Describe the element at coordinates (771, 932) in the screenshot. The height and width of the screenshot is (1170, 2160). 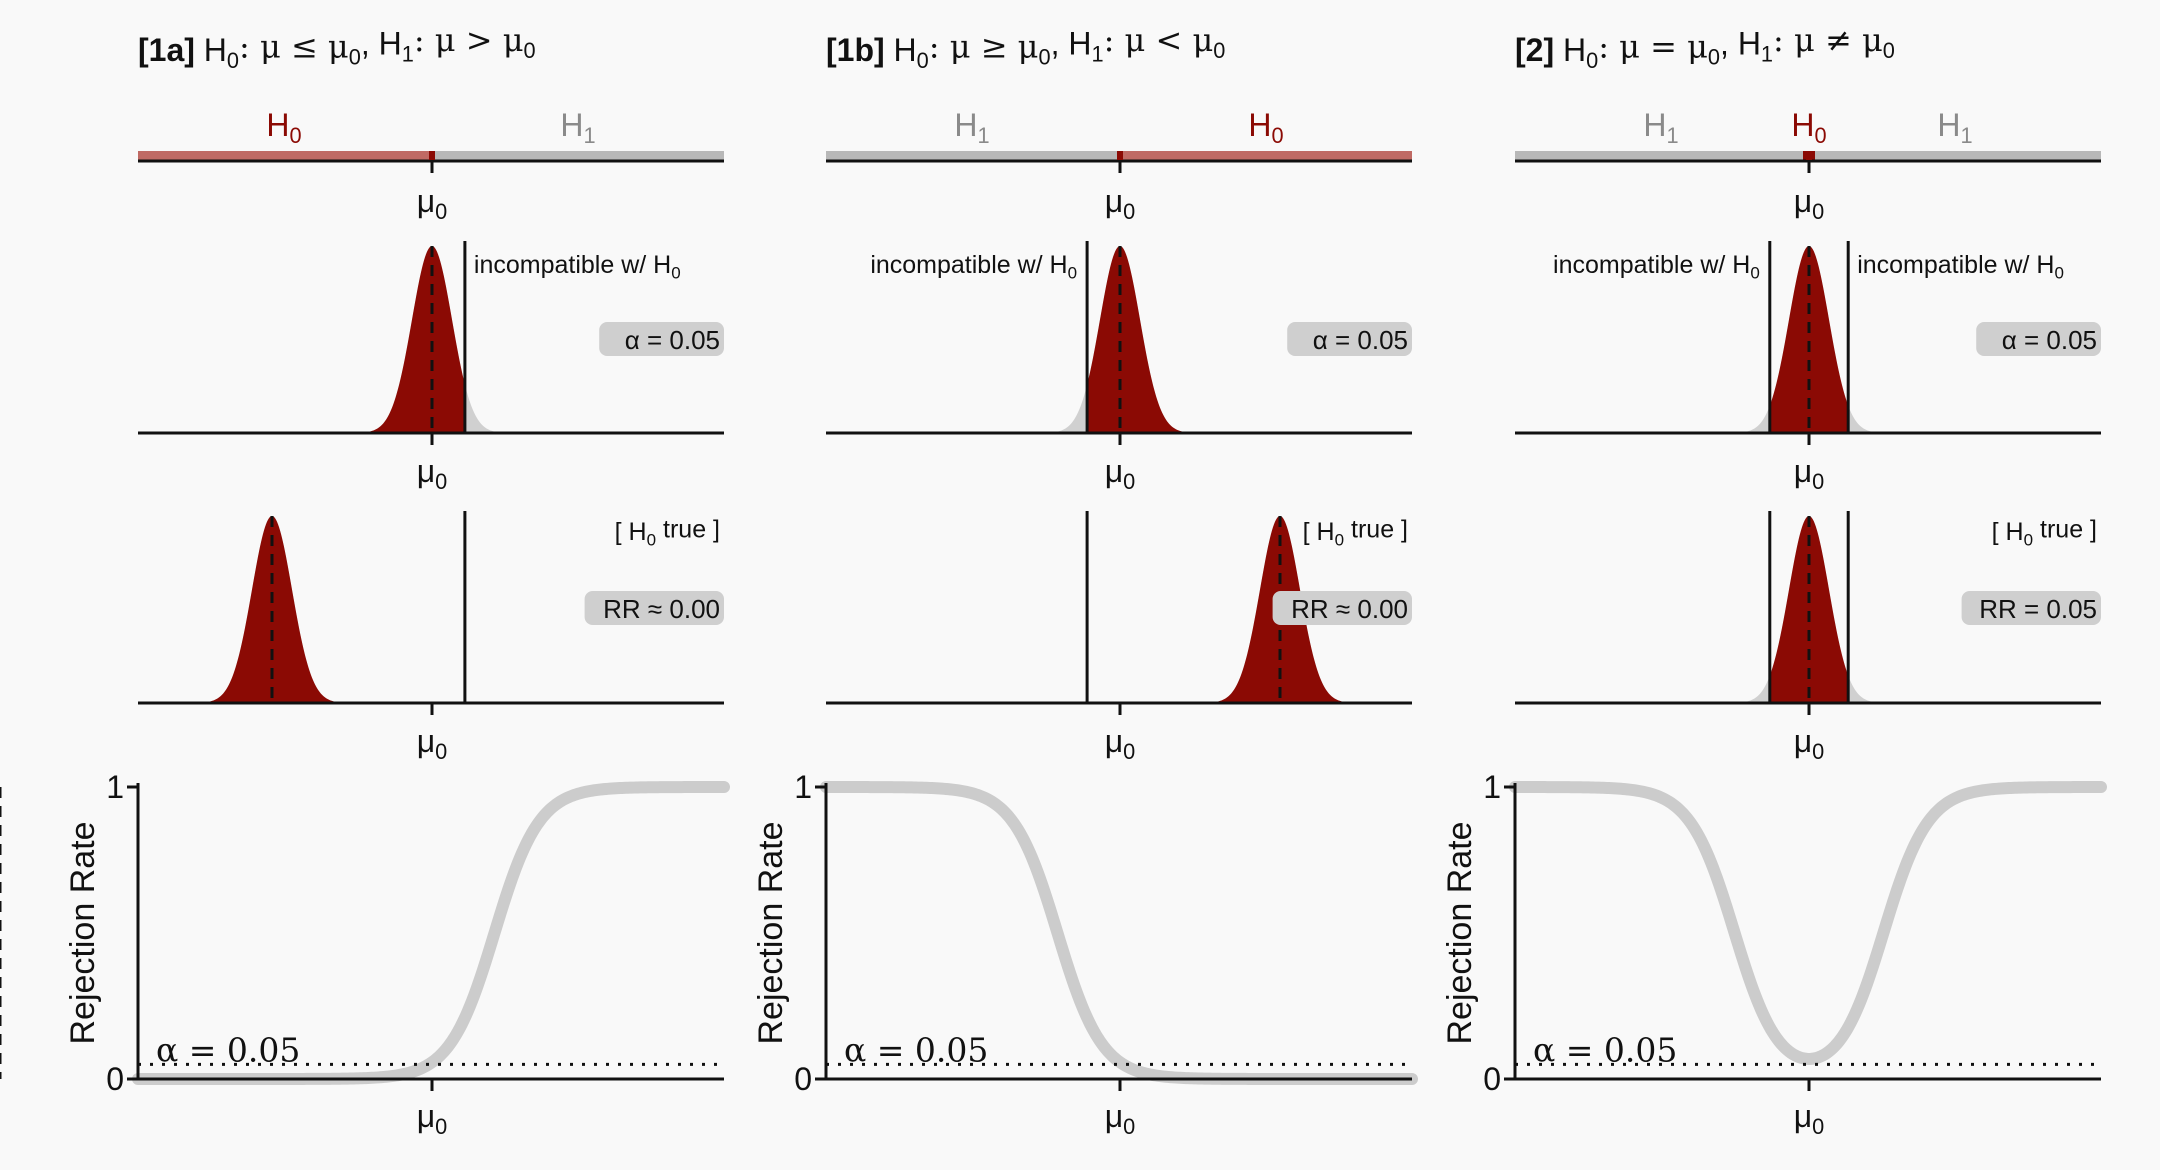
I see `y-axis-title: Rejection Rate` at that location.